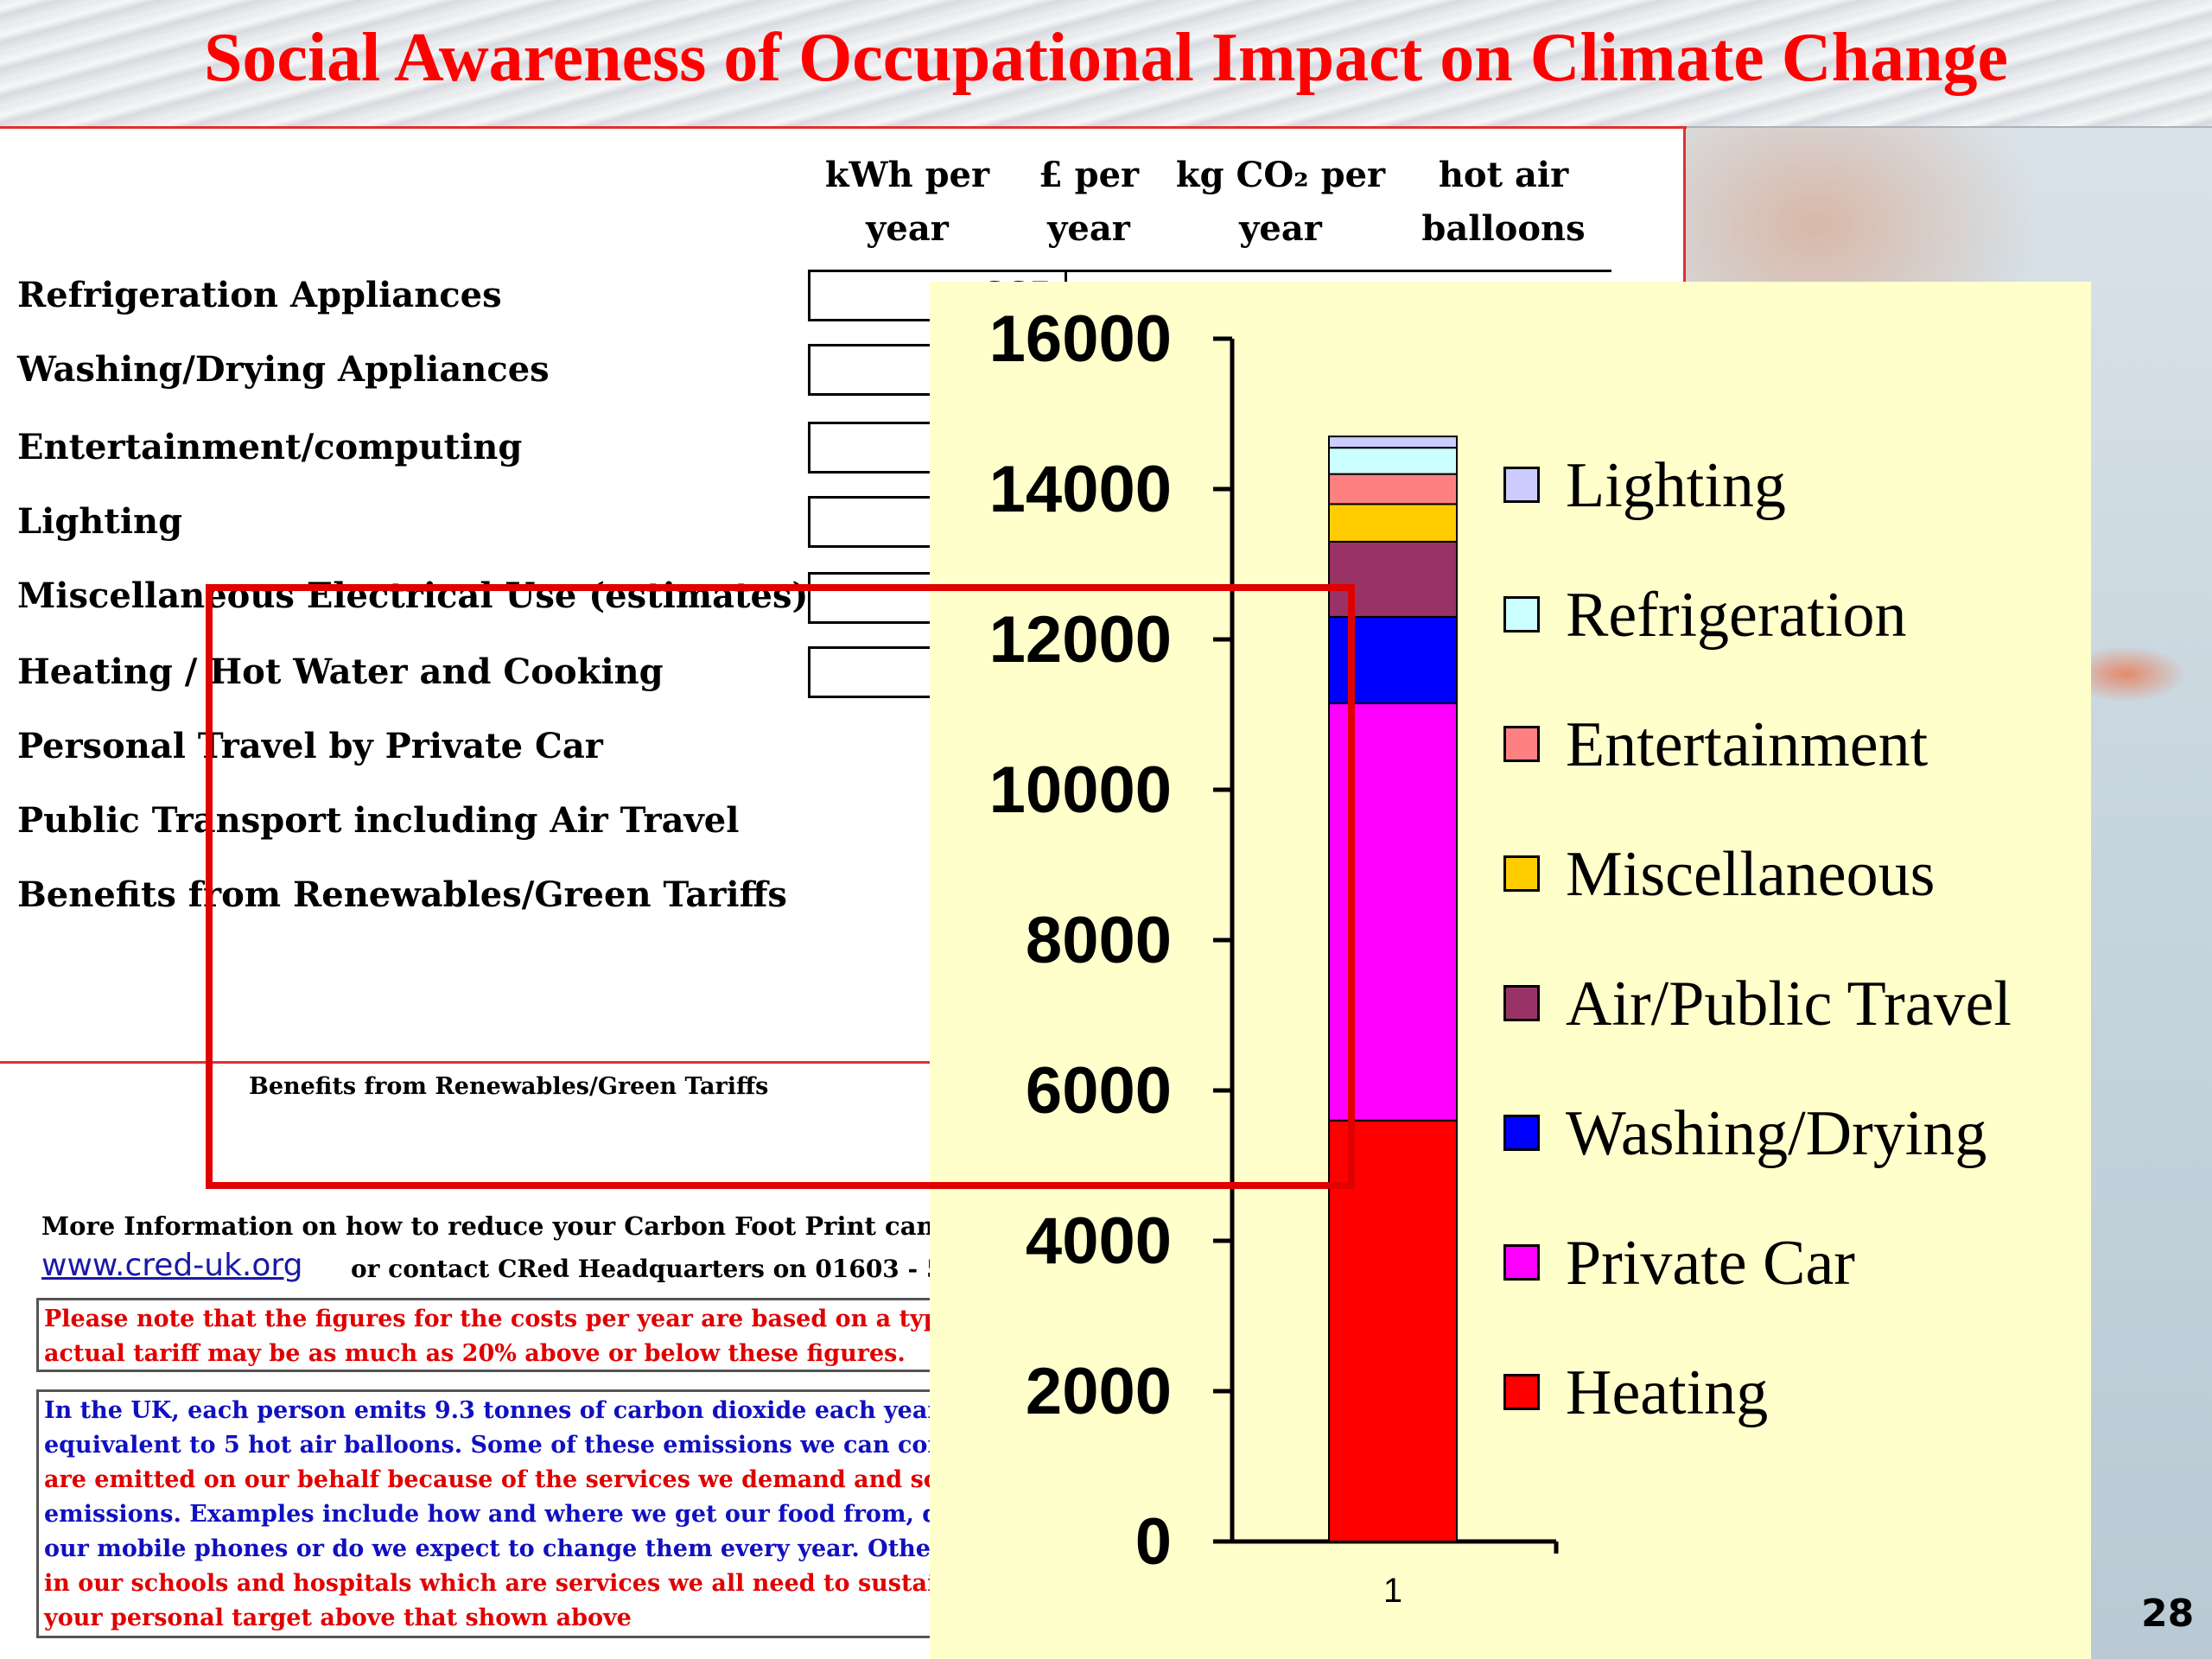 This screenshot has height=1659, width=2212. I want to click on column-header-line: hot air, so click(1503, 175).